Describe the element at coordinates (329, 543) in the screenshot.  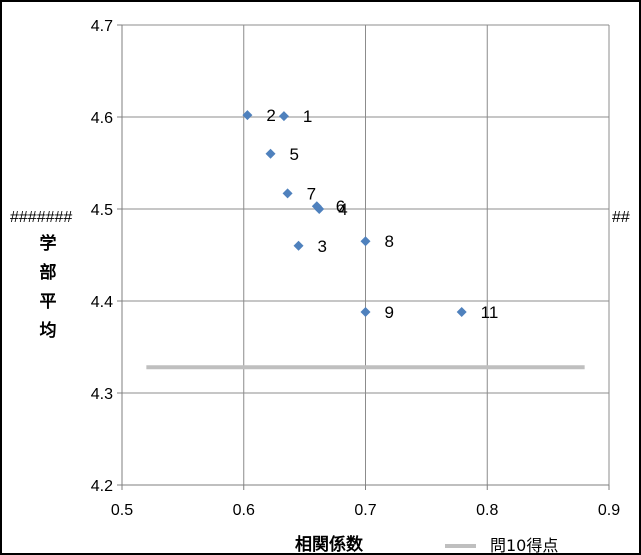
I see `x-axis-title: 相関係数` at that location.